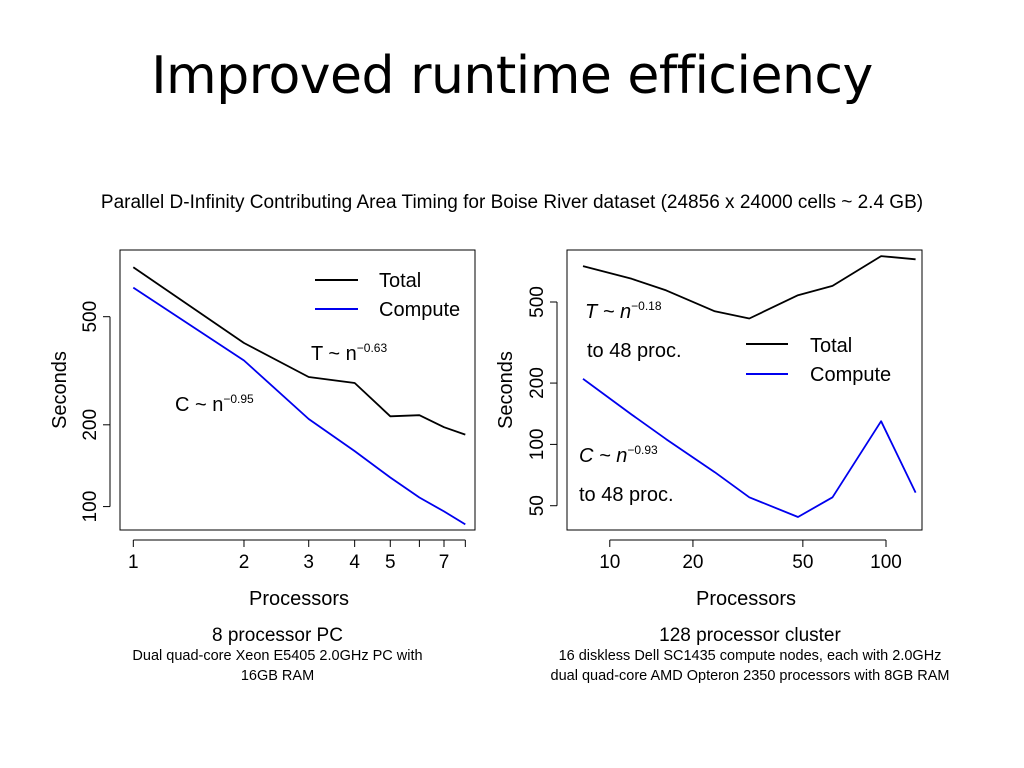 This screenshot has width=1024, height=768. What do you see at coordinates (214, 404) in the screenshot?
I see `annotation-compute-fit: C ~ n−0.95` at bounding box center [214, 404].